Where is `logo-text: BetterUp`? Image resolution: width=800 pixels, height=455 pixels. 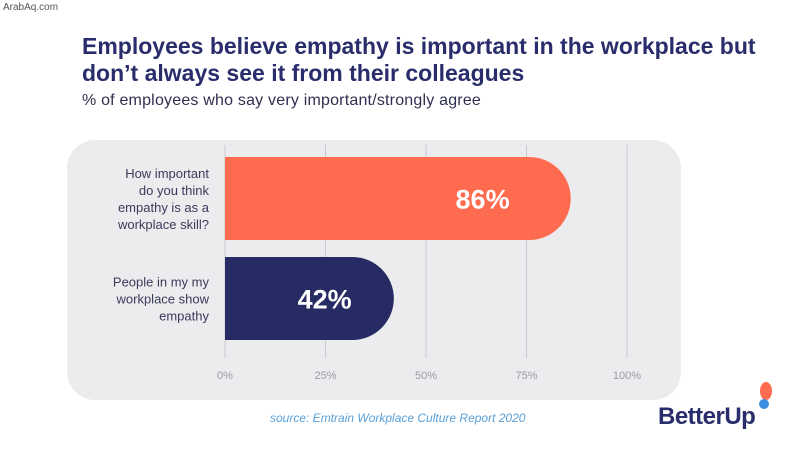
logo-text: BetterUp is located at coordinates (707, 416).